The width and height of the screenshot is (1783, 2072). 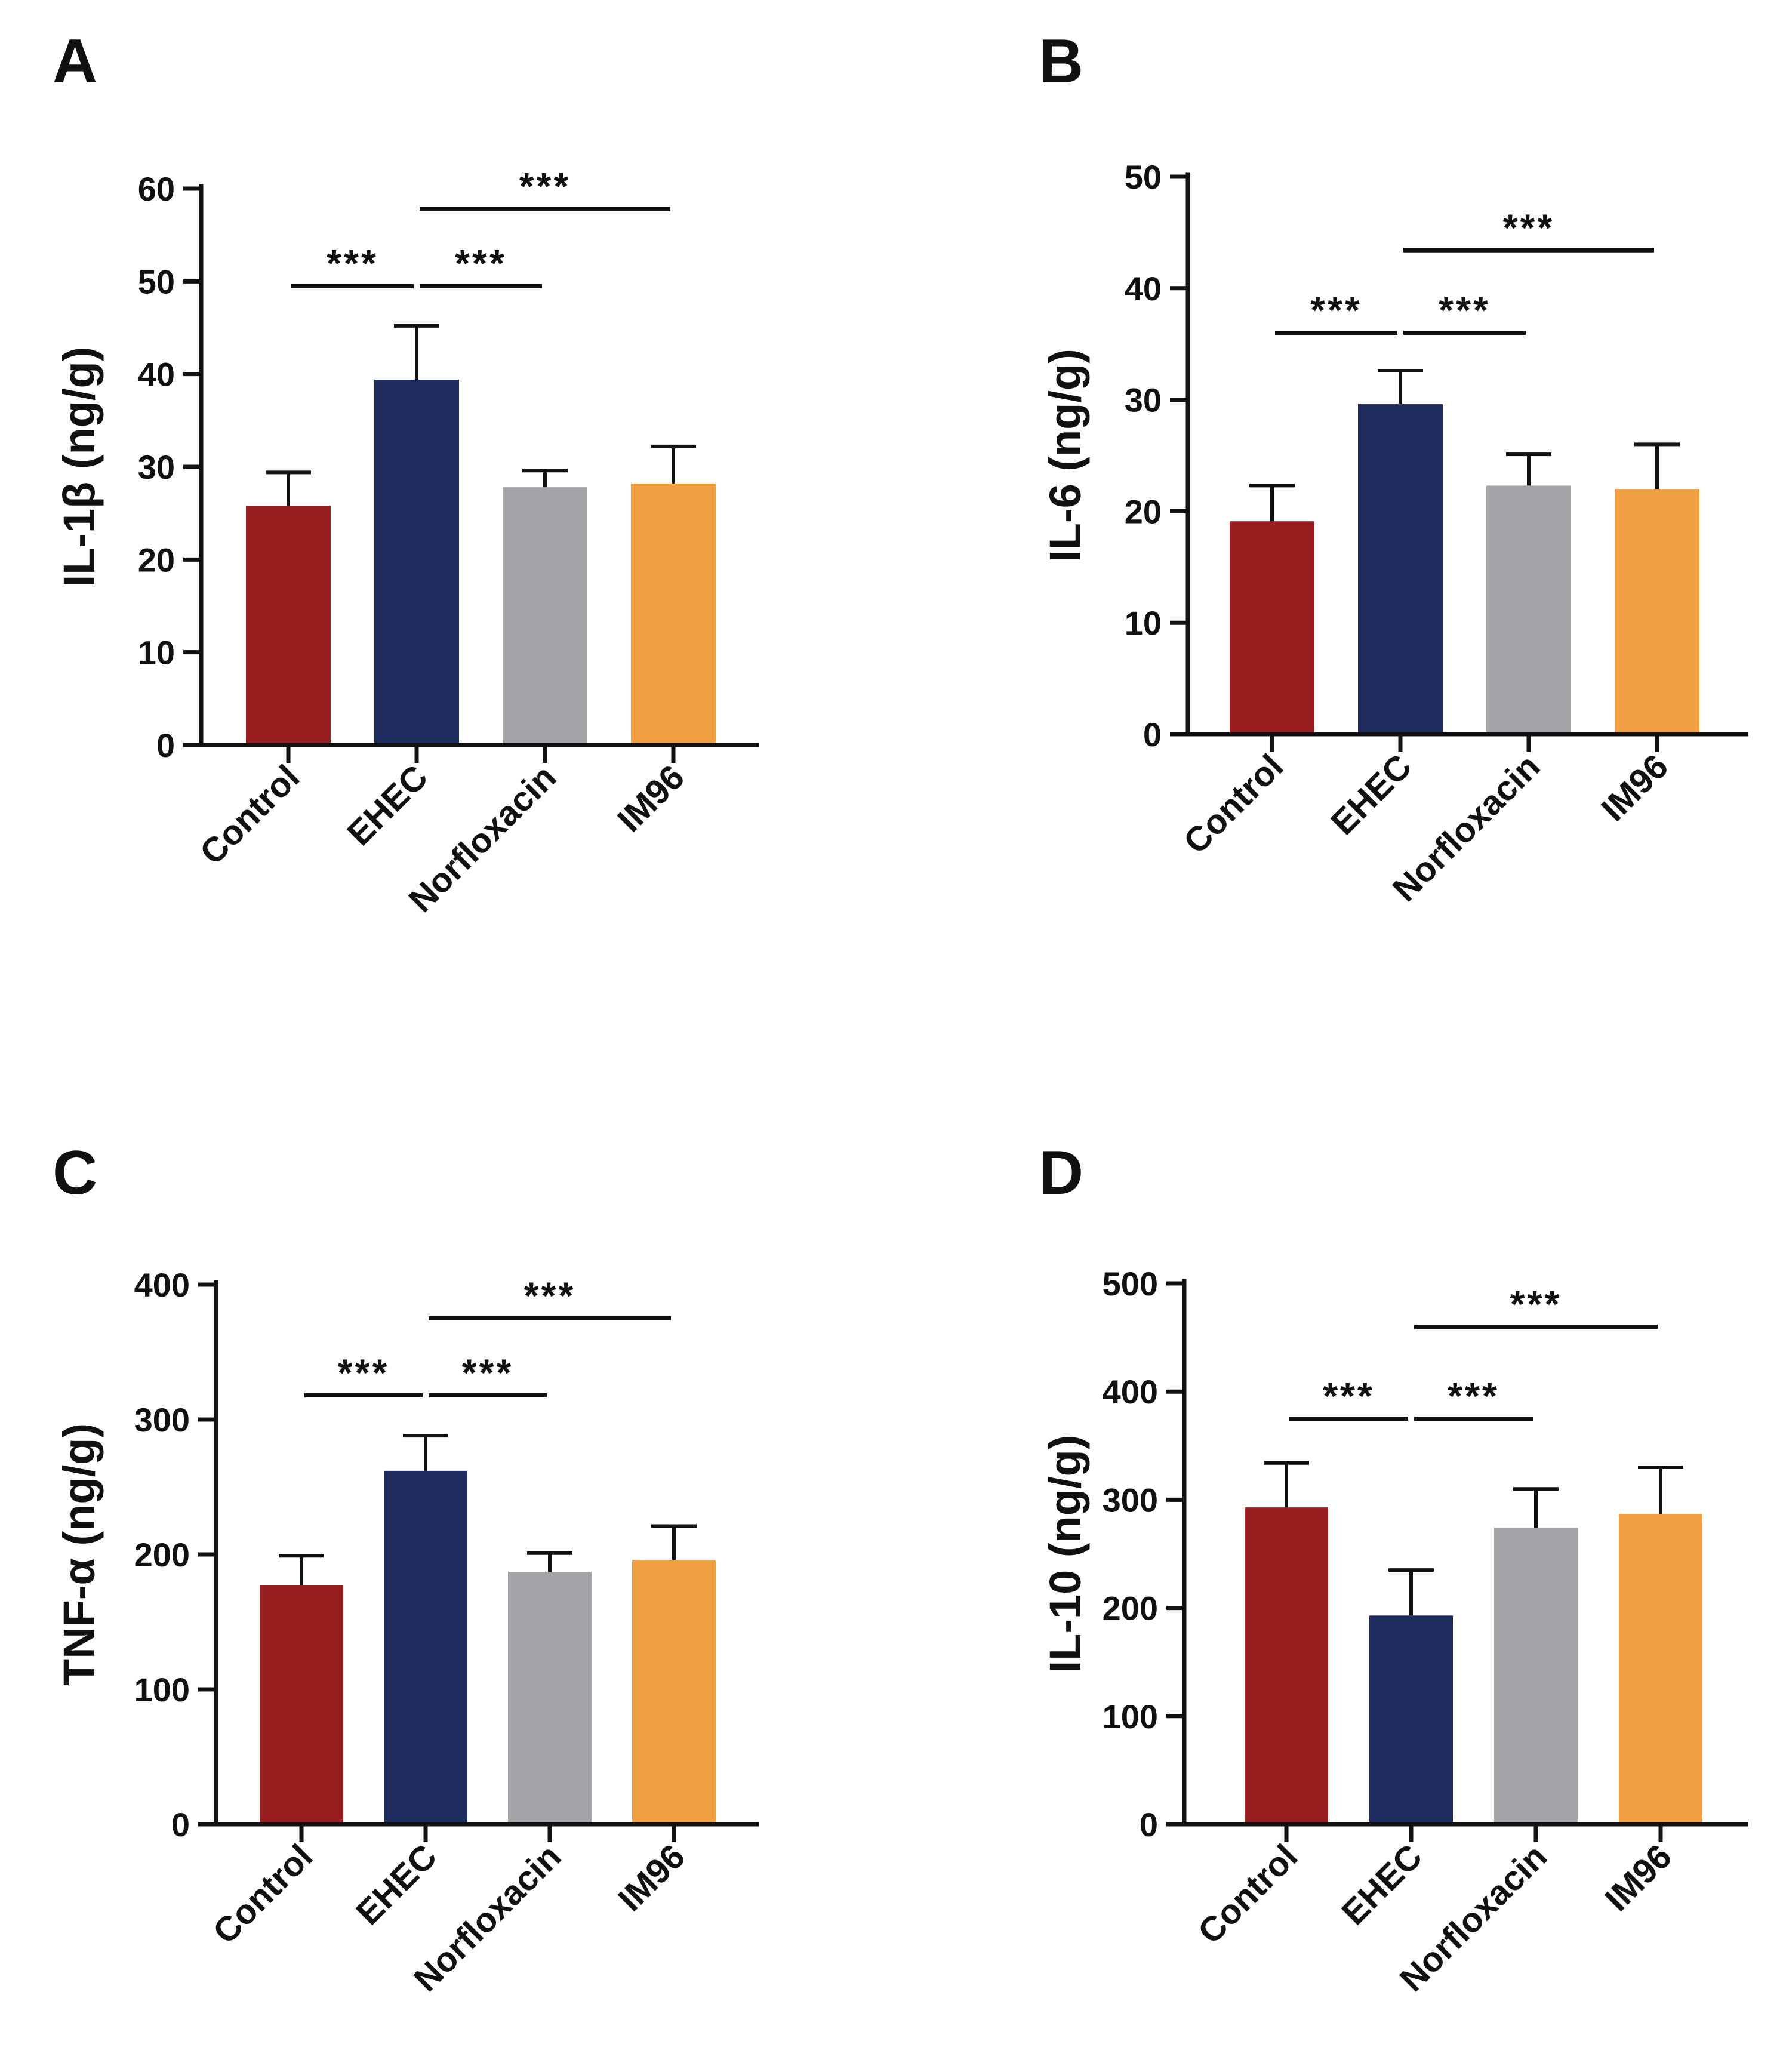 What do you see at coordinates (1233, 804) in the screenshot?
I see `xtick-label-b-control: Control` at bounding box center [1233, 804].